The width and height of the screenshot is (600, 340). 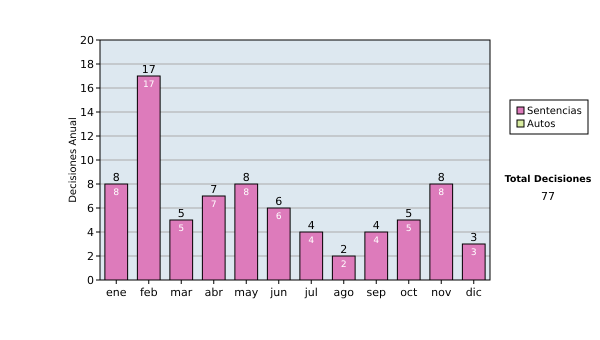 What do you see at coordinates (87, 64) in the screenshot?
I see `y-tick-label: 18` at bounding box center [87, 64].